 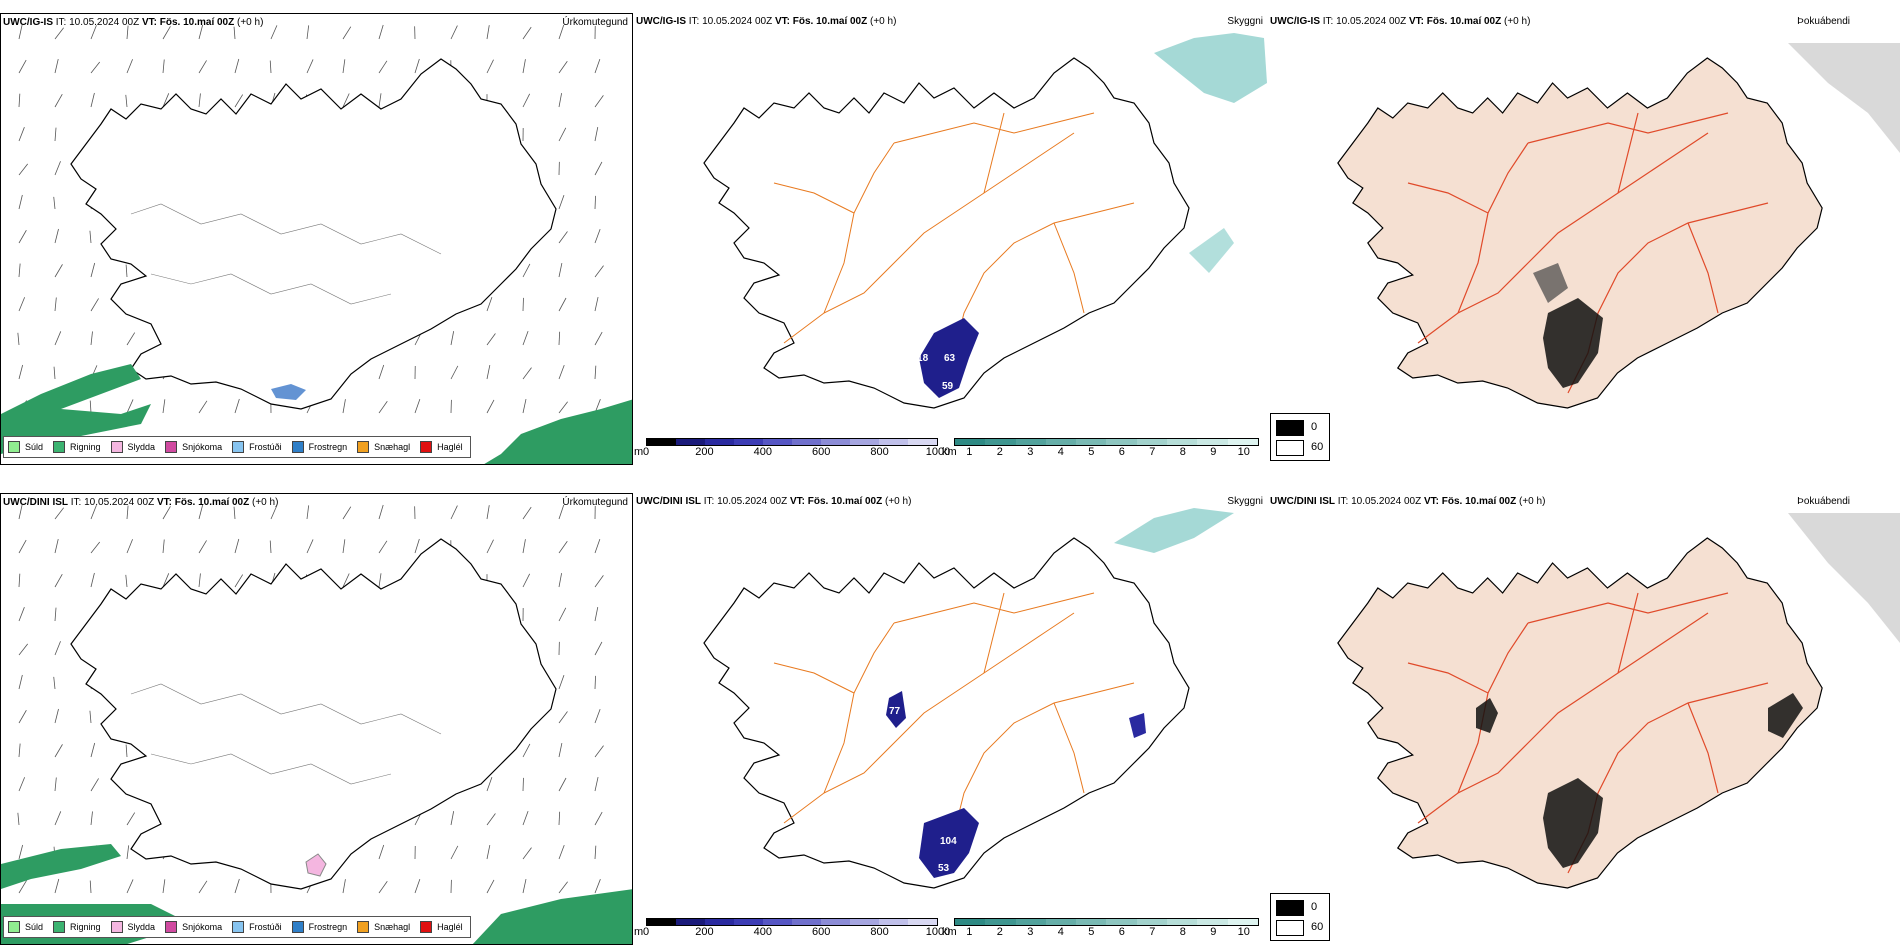 I want to click on legend-label: Snjókoma, so click(x=202, y=447).